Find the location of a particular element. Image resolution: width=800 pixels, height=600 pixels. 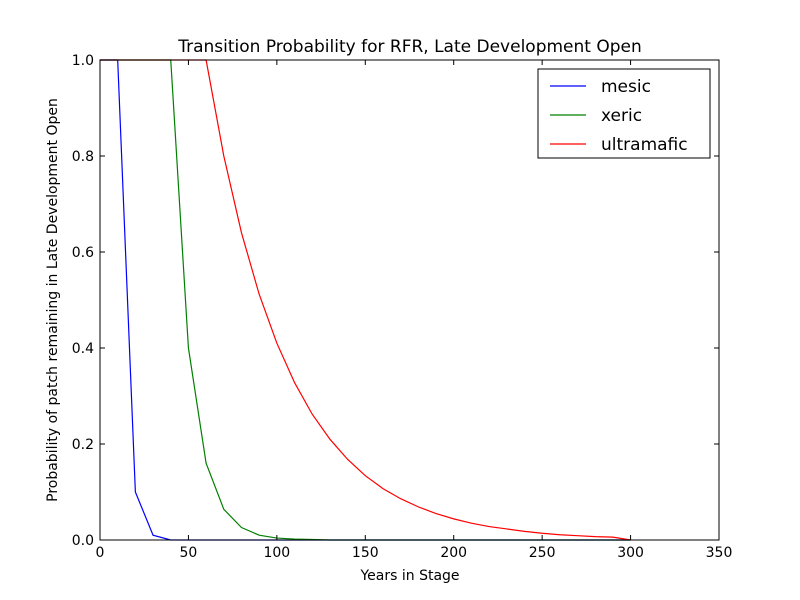

y-tick-label: 0.2 is located at coordinates (83, 445).